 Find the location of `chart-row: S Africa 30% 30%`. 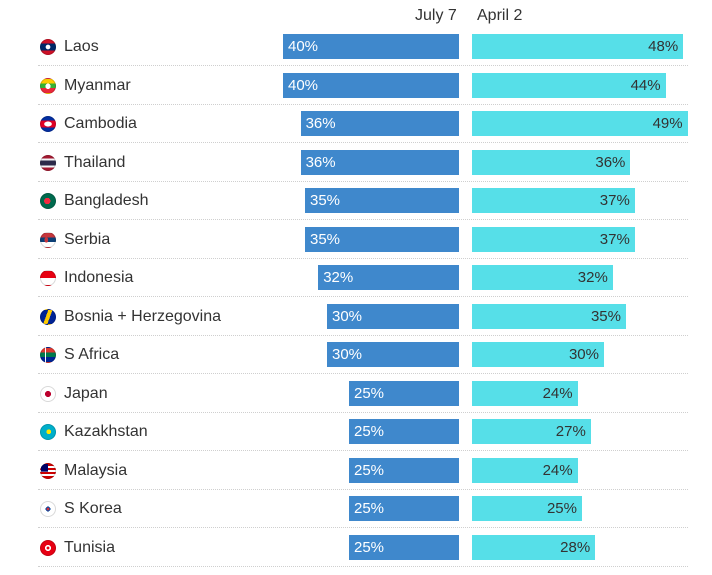

chart-row: S Africa 30% 30% is located at coordinates (363, 355).